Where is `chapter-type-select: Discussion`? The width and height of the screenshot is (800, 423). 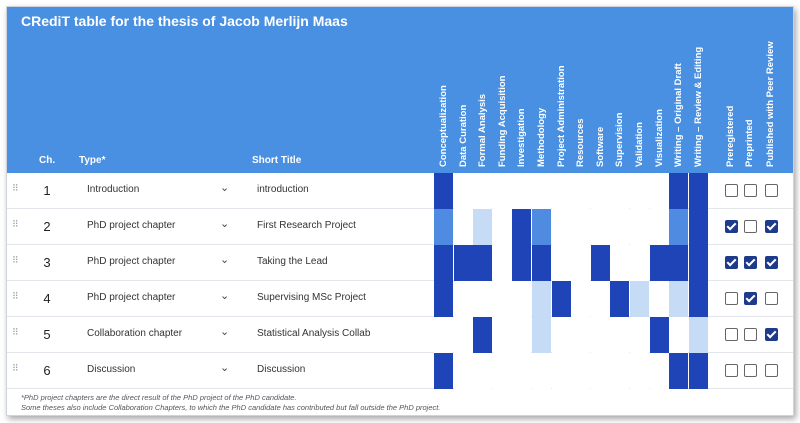
chapter-type-select: Discussion is located at coordinates (111, 369).